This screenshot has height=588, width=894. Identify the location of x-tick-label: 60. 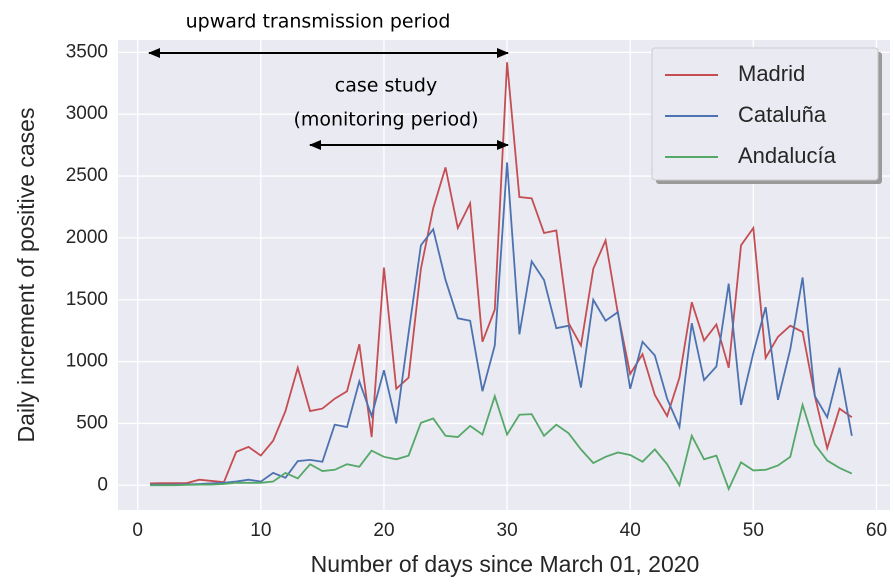
(876, 530).